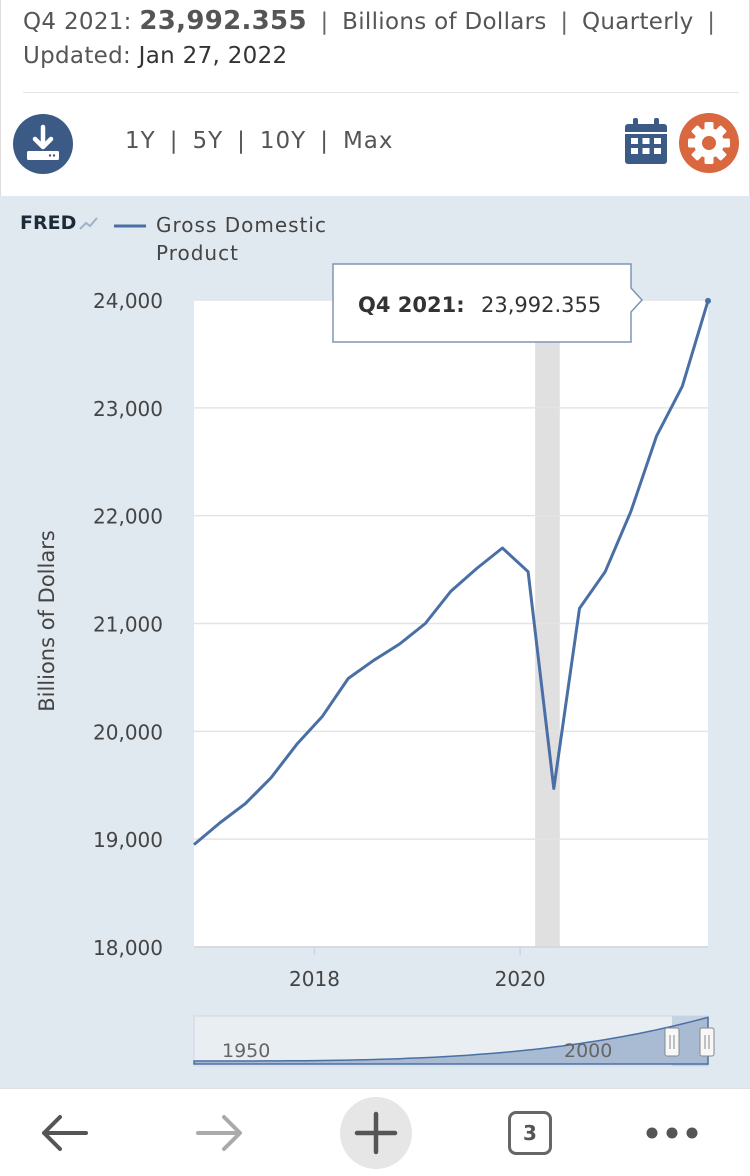 Image resolution: width=750 pixels, height=1176 pixels. I want to click on new-tab-button, so click(376, 1132).